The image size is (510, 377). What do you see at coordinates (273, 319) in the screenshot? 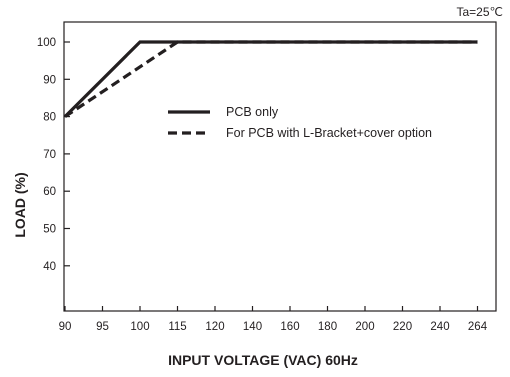
I see `x-axis: 90 95 100 115 120 140 160 180 200 220 240 264` at bounding box center [273, 319].